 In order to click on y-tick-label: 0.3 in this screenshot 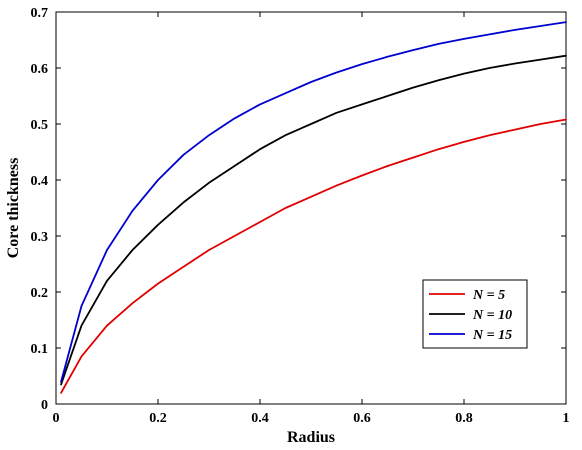, I will do `click(40, 237)`.